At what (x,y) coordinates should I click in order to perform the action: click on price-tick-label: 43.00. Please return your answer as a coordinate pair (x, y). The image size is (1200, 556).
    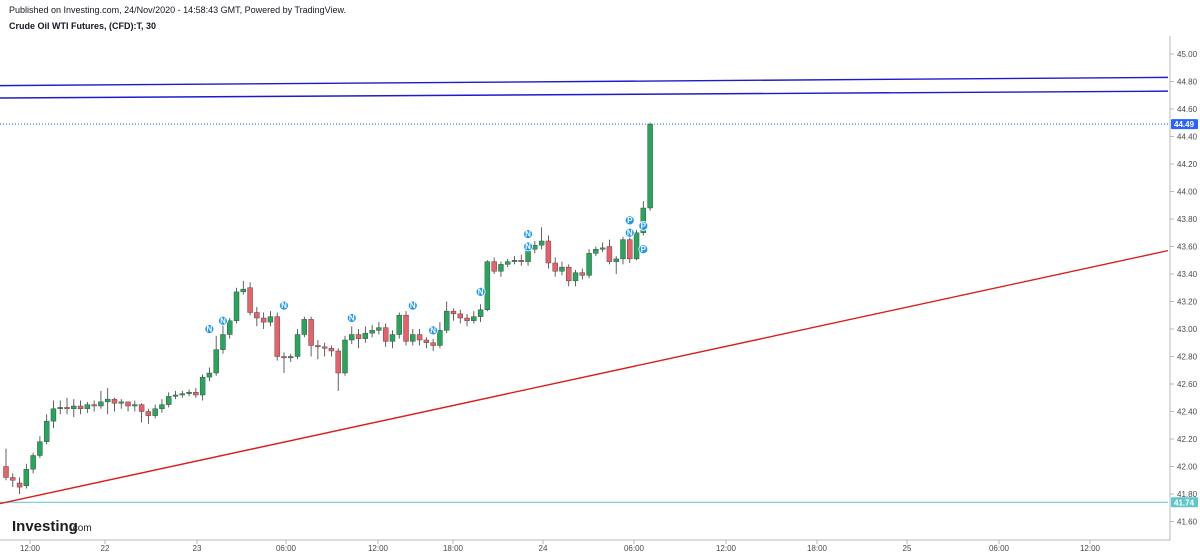
    Looking at the image, I should click on (1187, 329).